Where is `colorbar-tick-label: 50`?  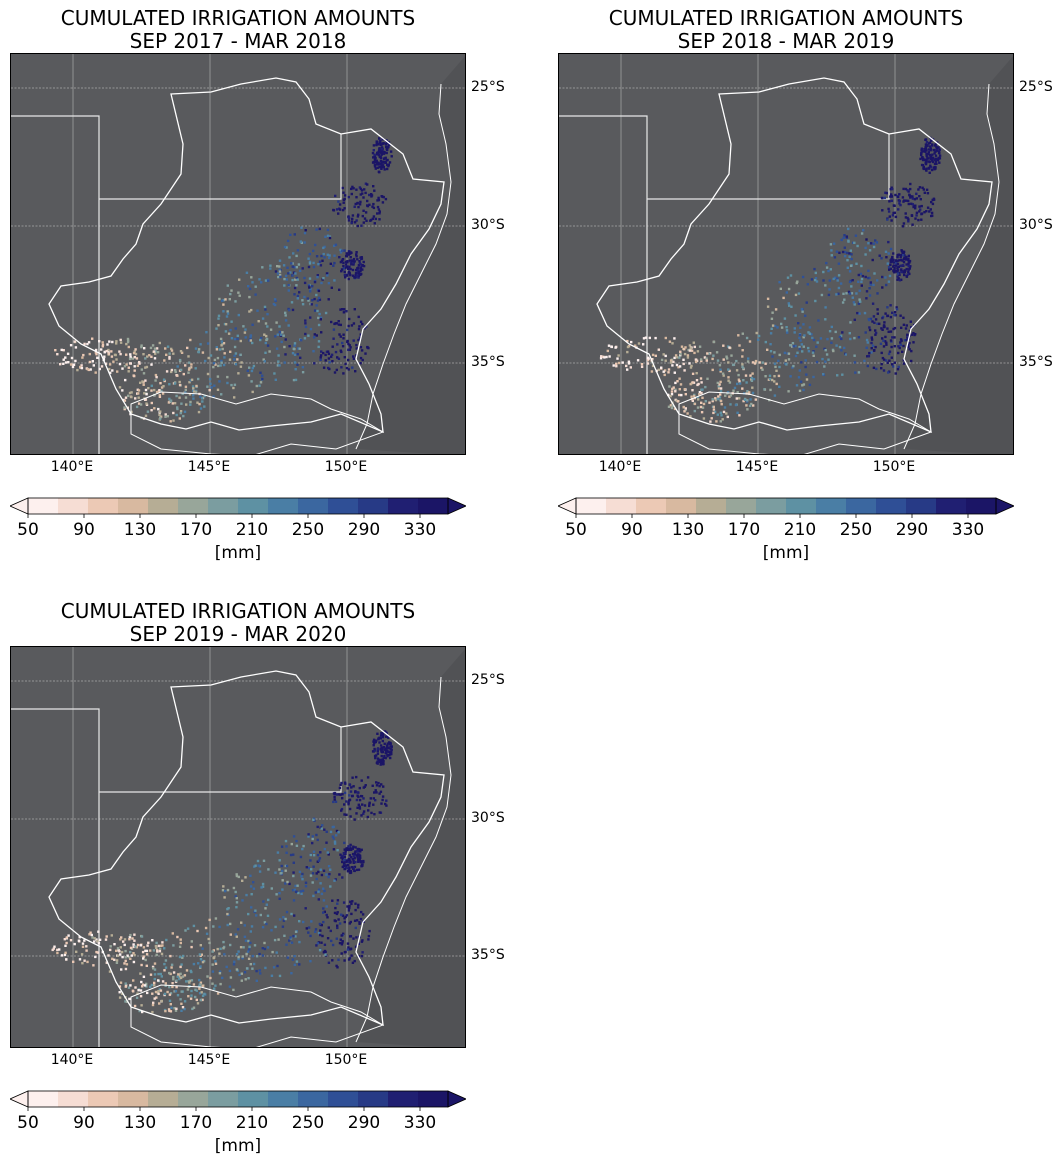 colorbar-tick-label: 50 is located at coordinates (28, 530).